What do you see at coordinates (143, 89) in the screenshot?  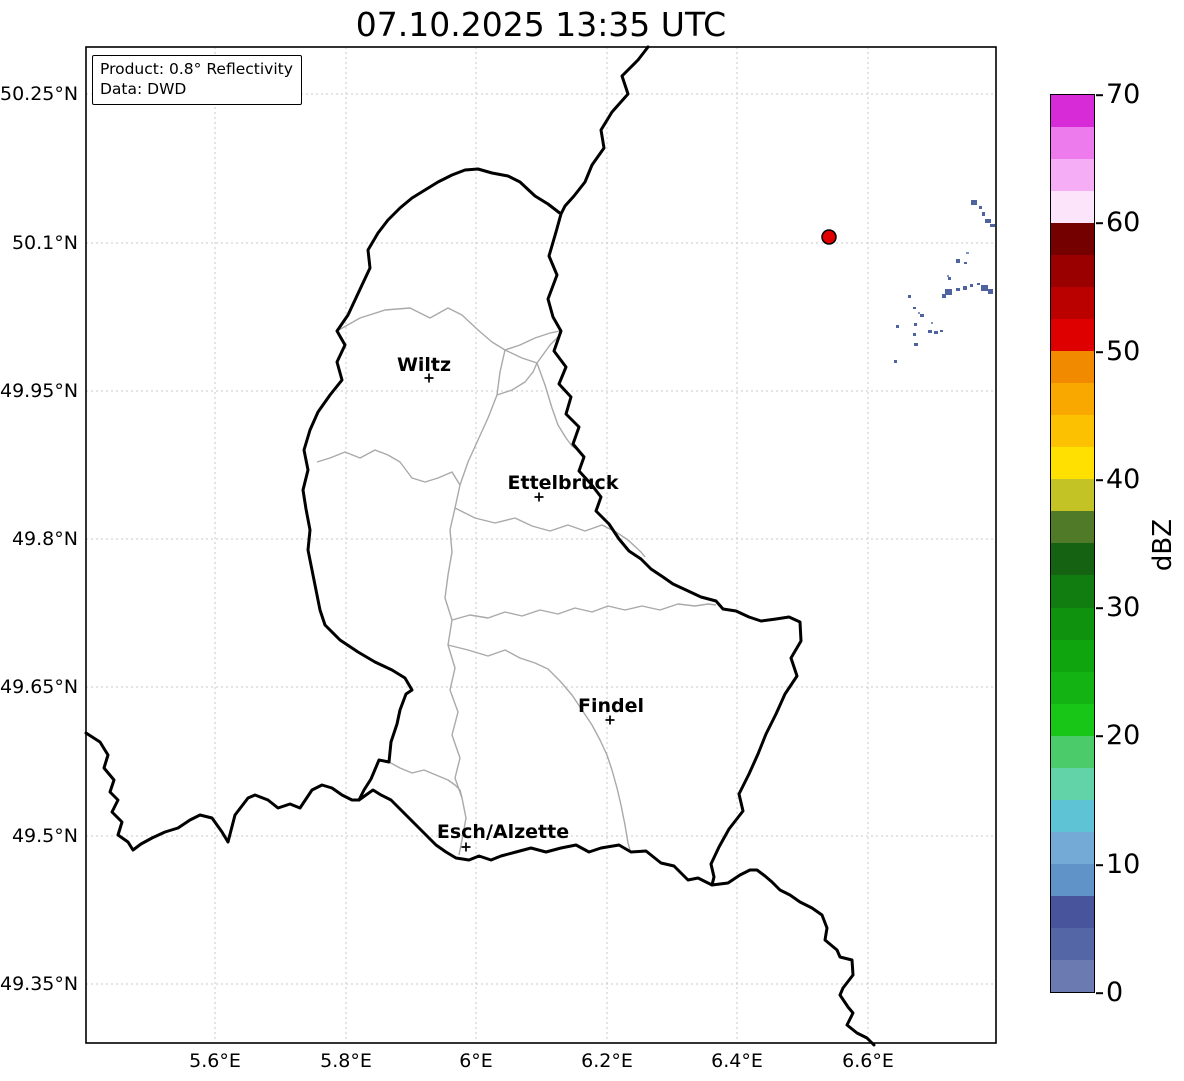 I see `data-source-line: Data: DWD` at bounding box center [143, 89].